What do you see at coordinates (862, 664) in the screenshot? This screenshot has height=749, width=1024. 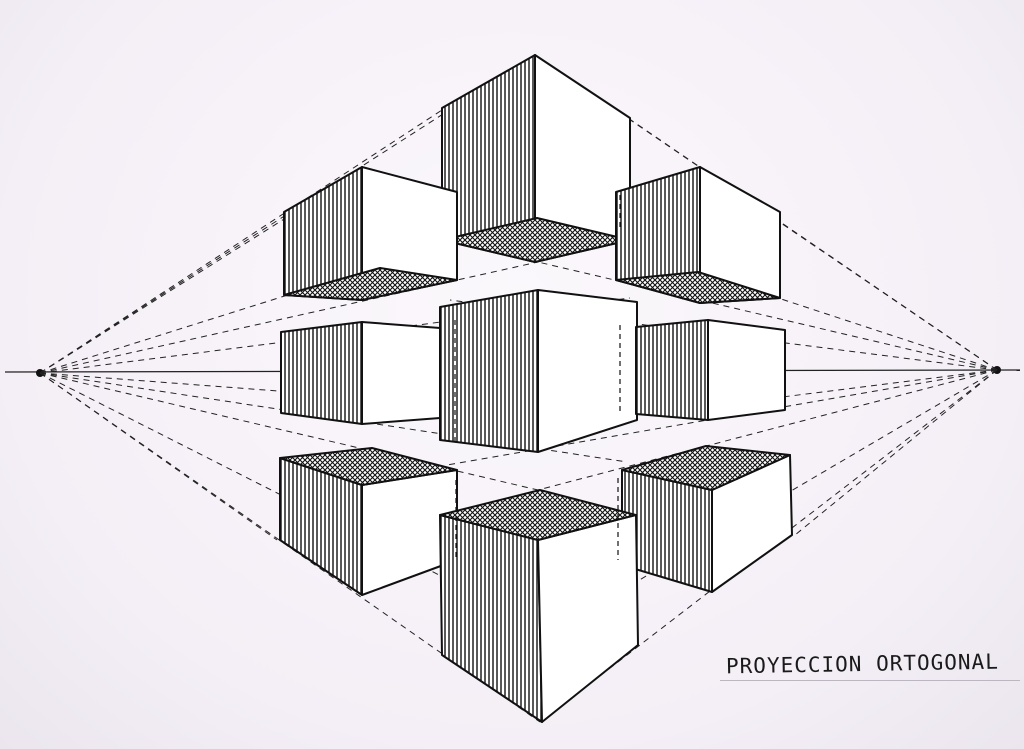 I see `drawing-caption: PROYECCION ORTOGONAL` at bounding box center [862, 664].